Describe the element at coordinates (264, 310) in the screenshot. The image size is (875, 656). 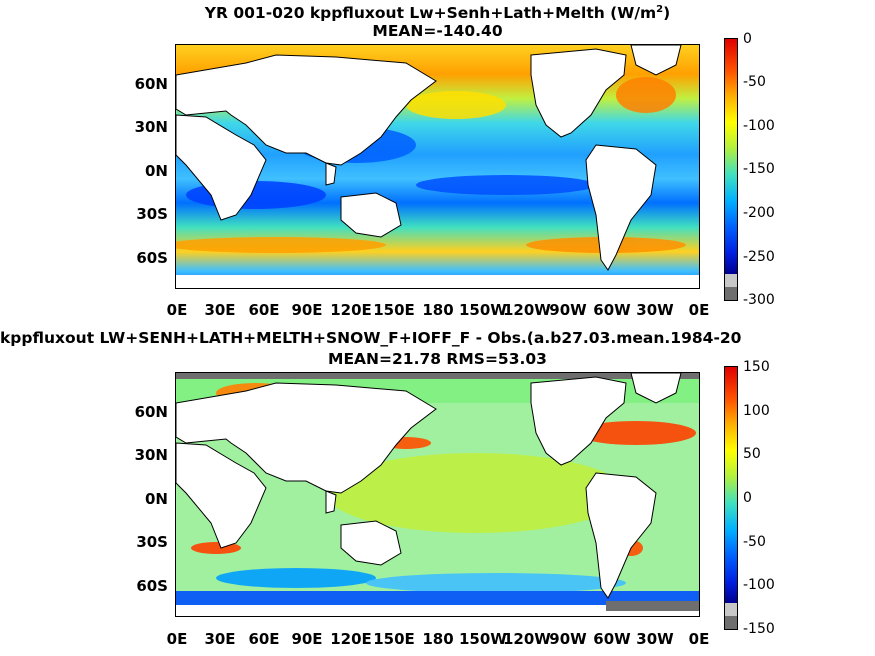
I see `top-lon-label-60e: 60E` at that location.